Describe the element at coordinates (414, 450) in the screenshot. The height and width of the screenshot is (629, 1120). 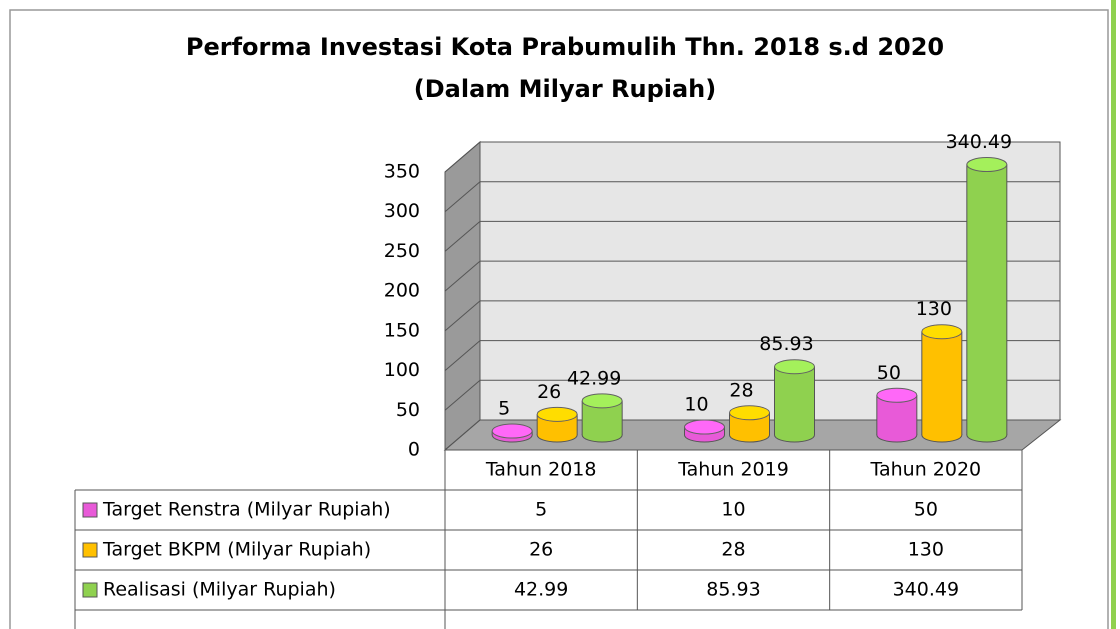
I see `y-tick-label: 0` at that location.